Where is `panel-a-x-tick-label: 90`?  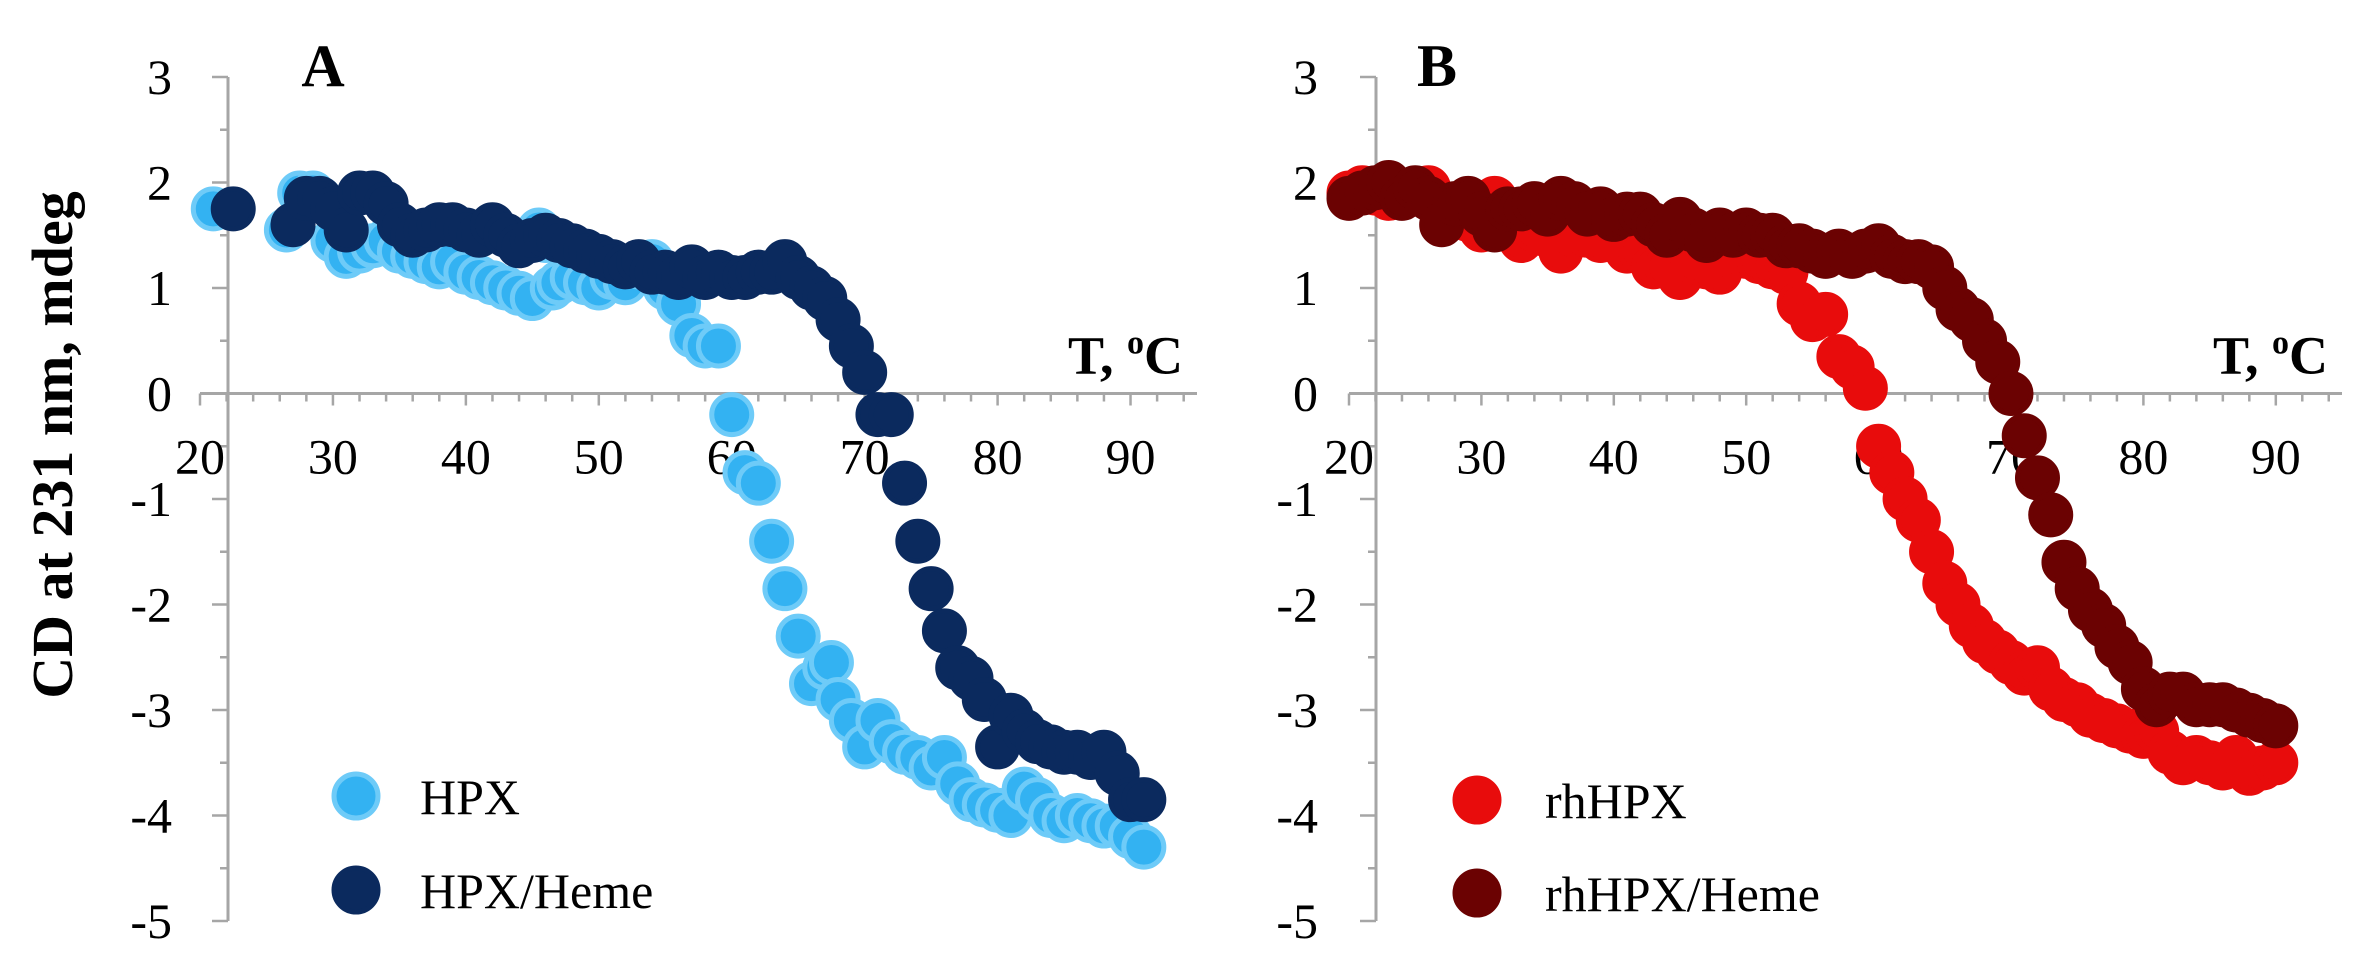 panel-a-x-tick-label: 90 is located at coordinates (1131, 457).